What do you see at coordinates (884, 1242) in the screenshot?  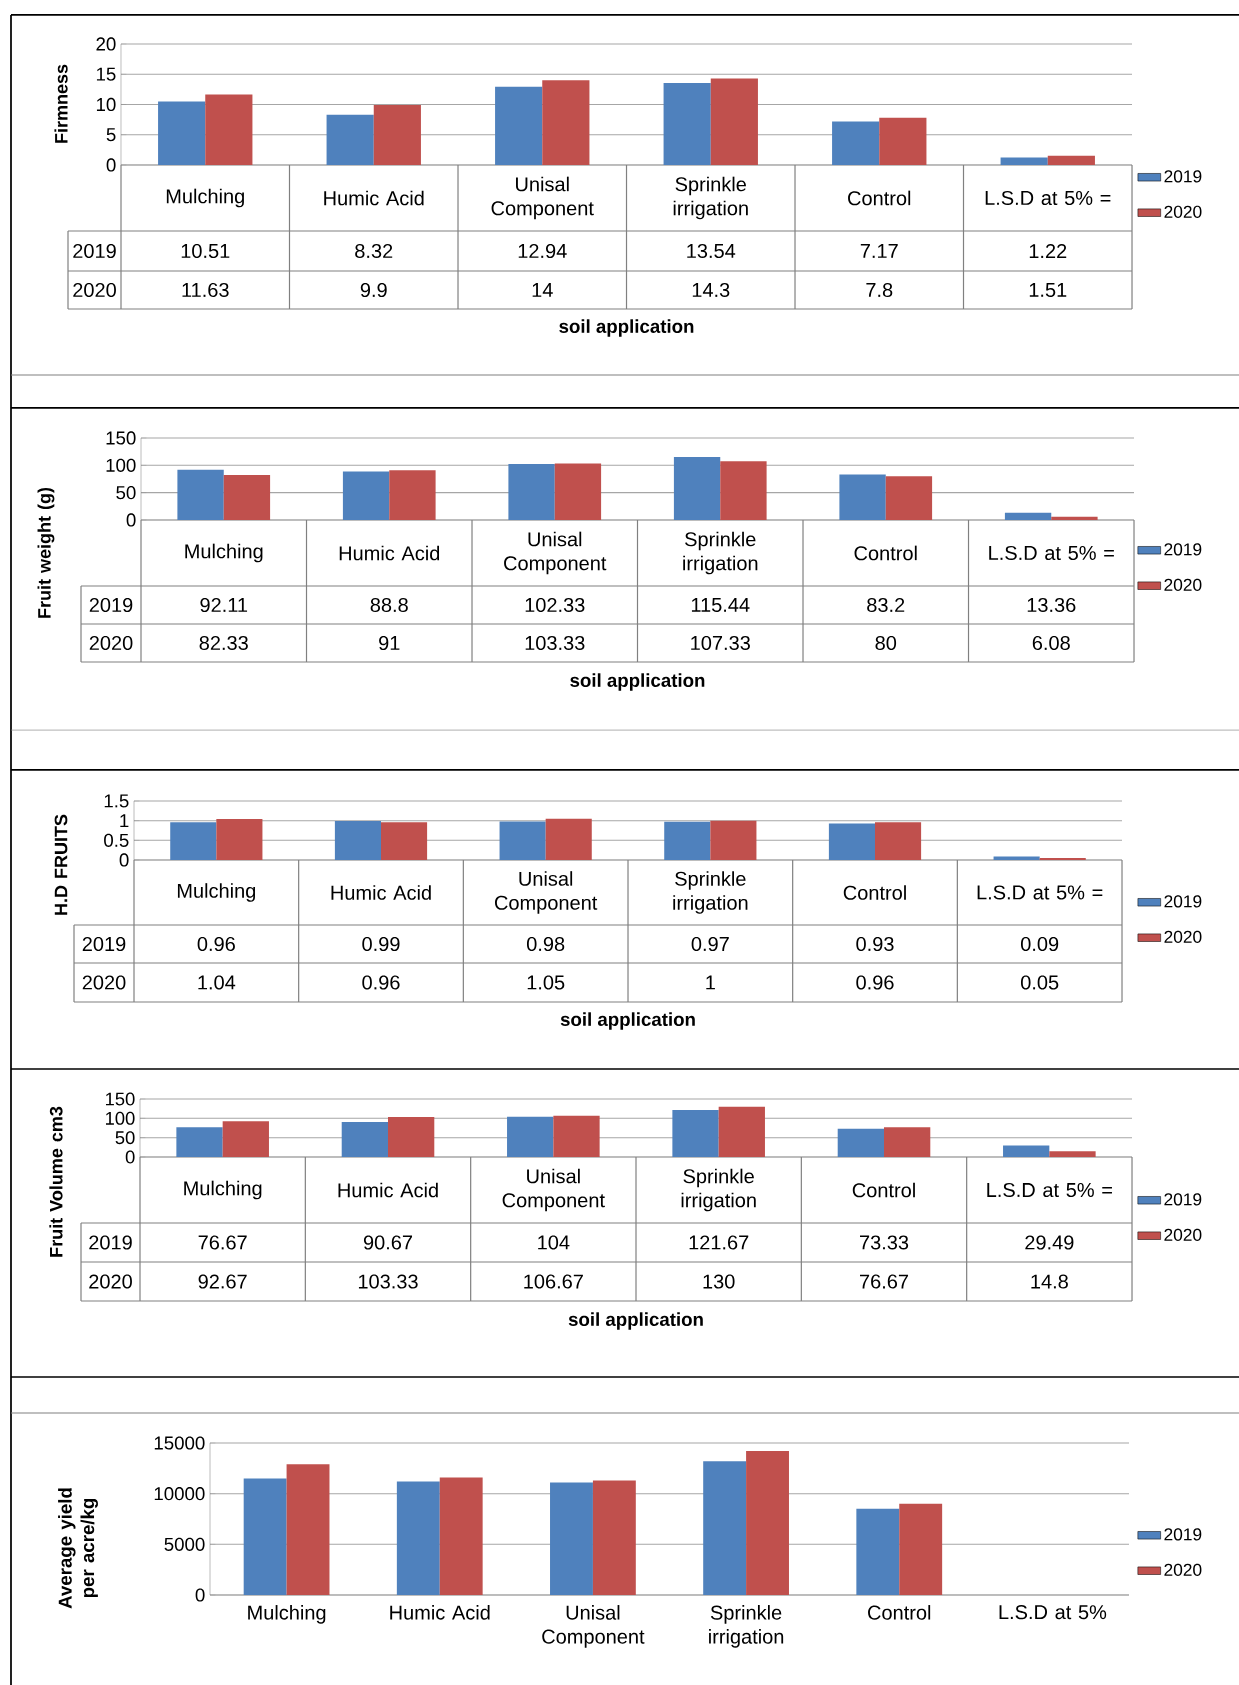 I see `data-label: 73.33` at bounding box center [884, 1242].